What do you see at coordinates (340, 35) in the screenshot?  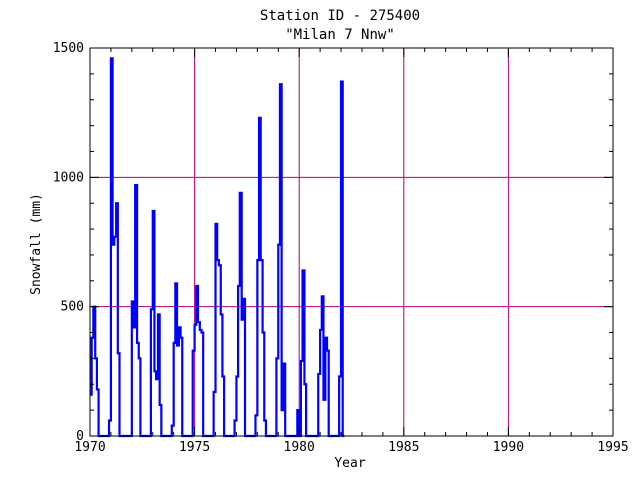 I see `chart-subtitle: "Milan 7 Nnw"` at bounding box center [340, 35].